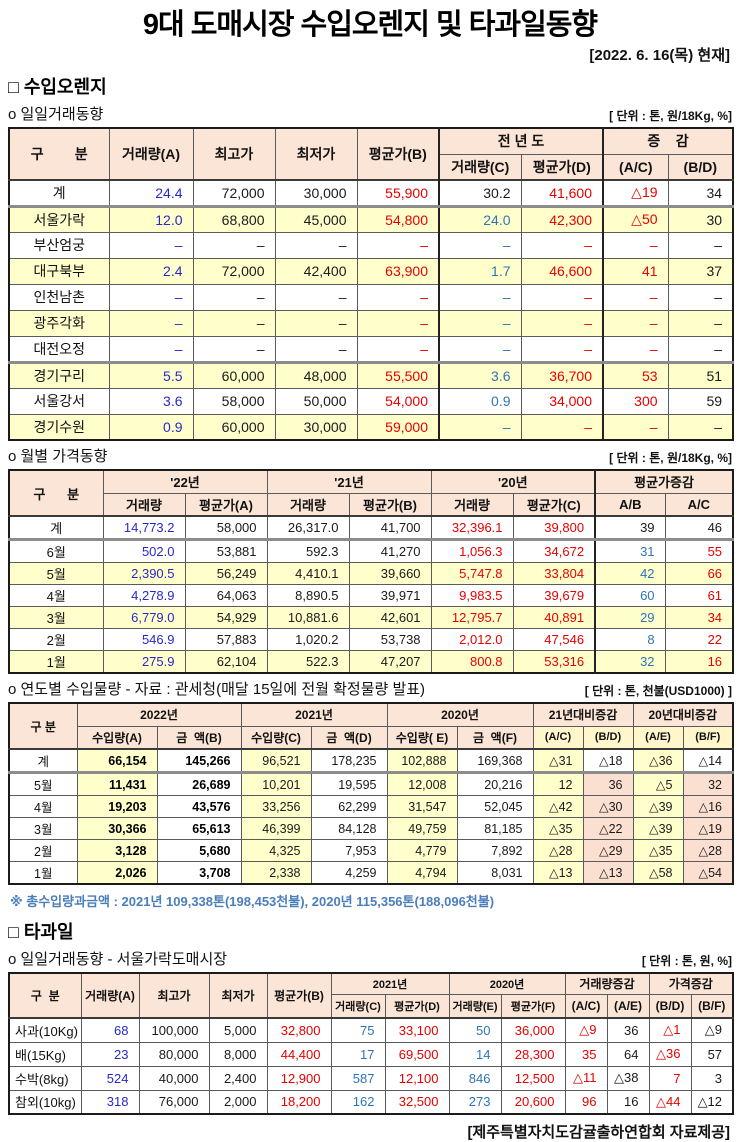  I want to click on col-header: 수입량(C), so click(276, 737).